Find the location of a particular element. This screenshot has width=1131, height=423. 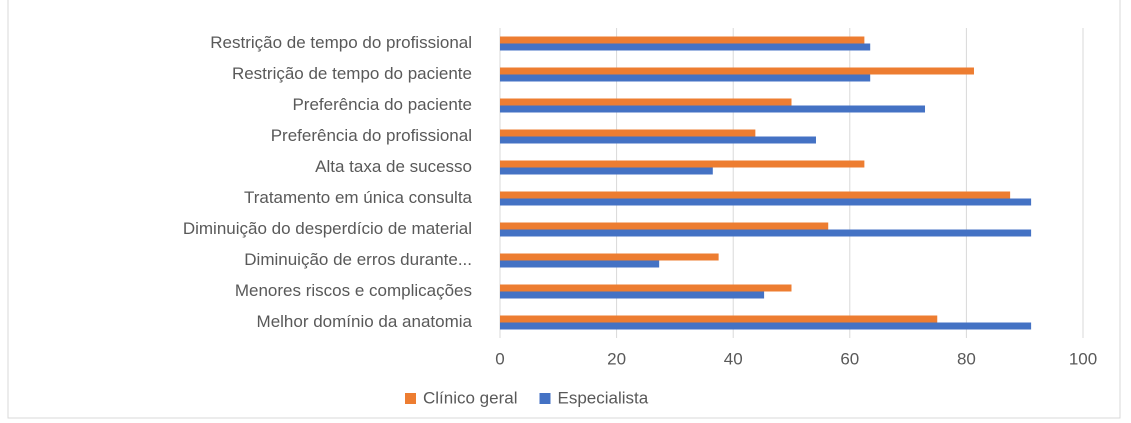

y-tick-label: Diminuição do desperdício de material is located at coordinates (327, 228).